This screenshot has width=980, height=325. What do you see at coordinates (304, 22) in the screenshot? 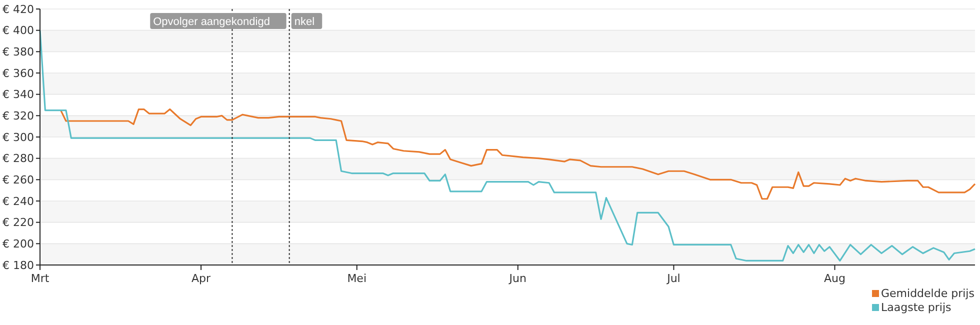
I see `ref-line-label: nkel` at bounding box center [304, 22].